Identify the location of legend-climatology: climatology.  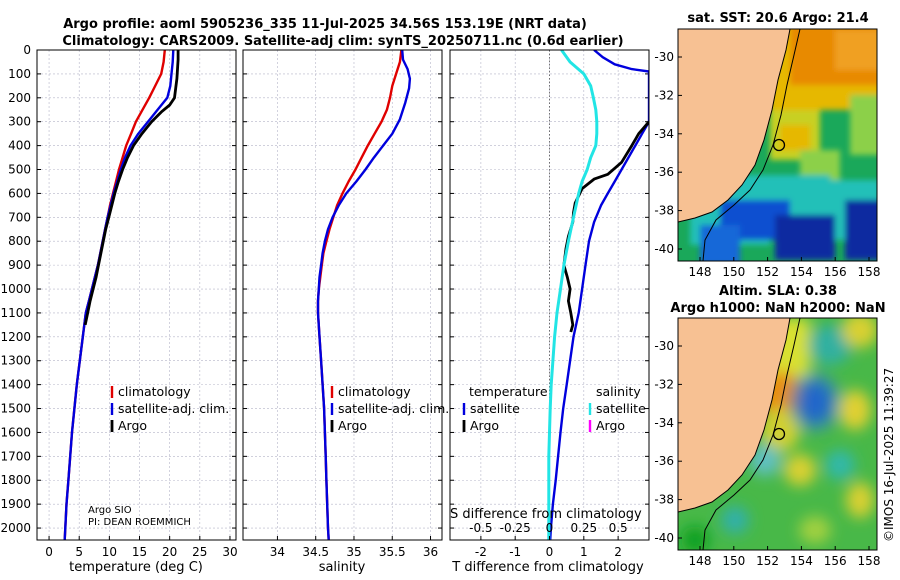
(154, 391).